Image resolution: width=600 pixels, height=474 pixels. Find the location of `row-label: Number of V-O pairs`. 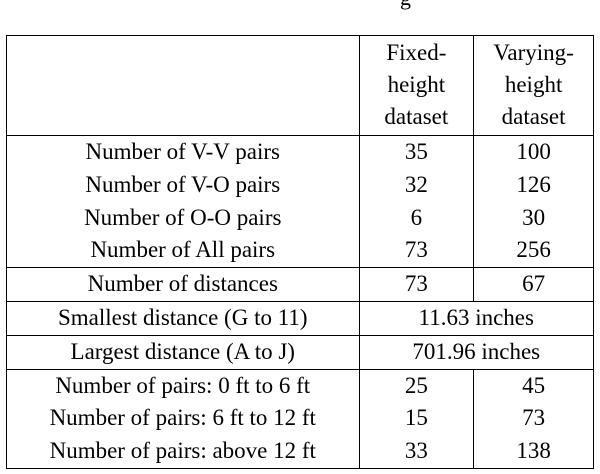

row-label: Number of V-O pairs is located at coordinates (183, 185).